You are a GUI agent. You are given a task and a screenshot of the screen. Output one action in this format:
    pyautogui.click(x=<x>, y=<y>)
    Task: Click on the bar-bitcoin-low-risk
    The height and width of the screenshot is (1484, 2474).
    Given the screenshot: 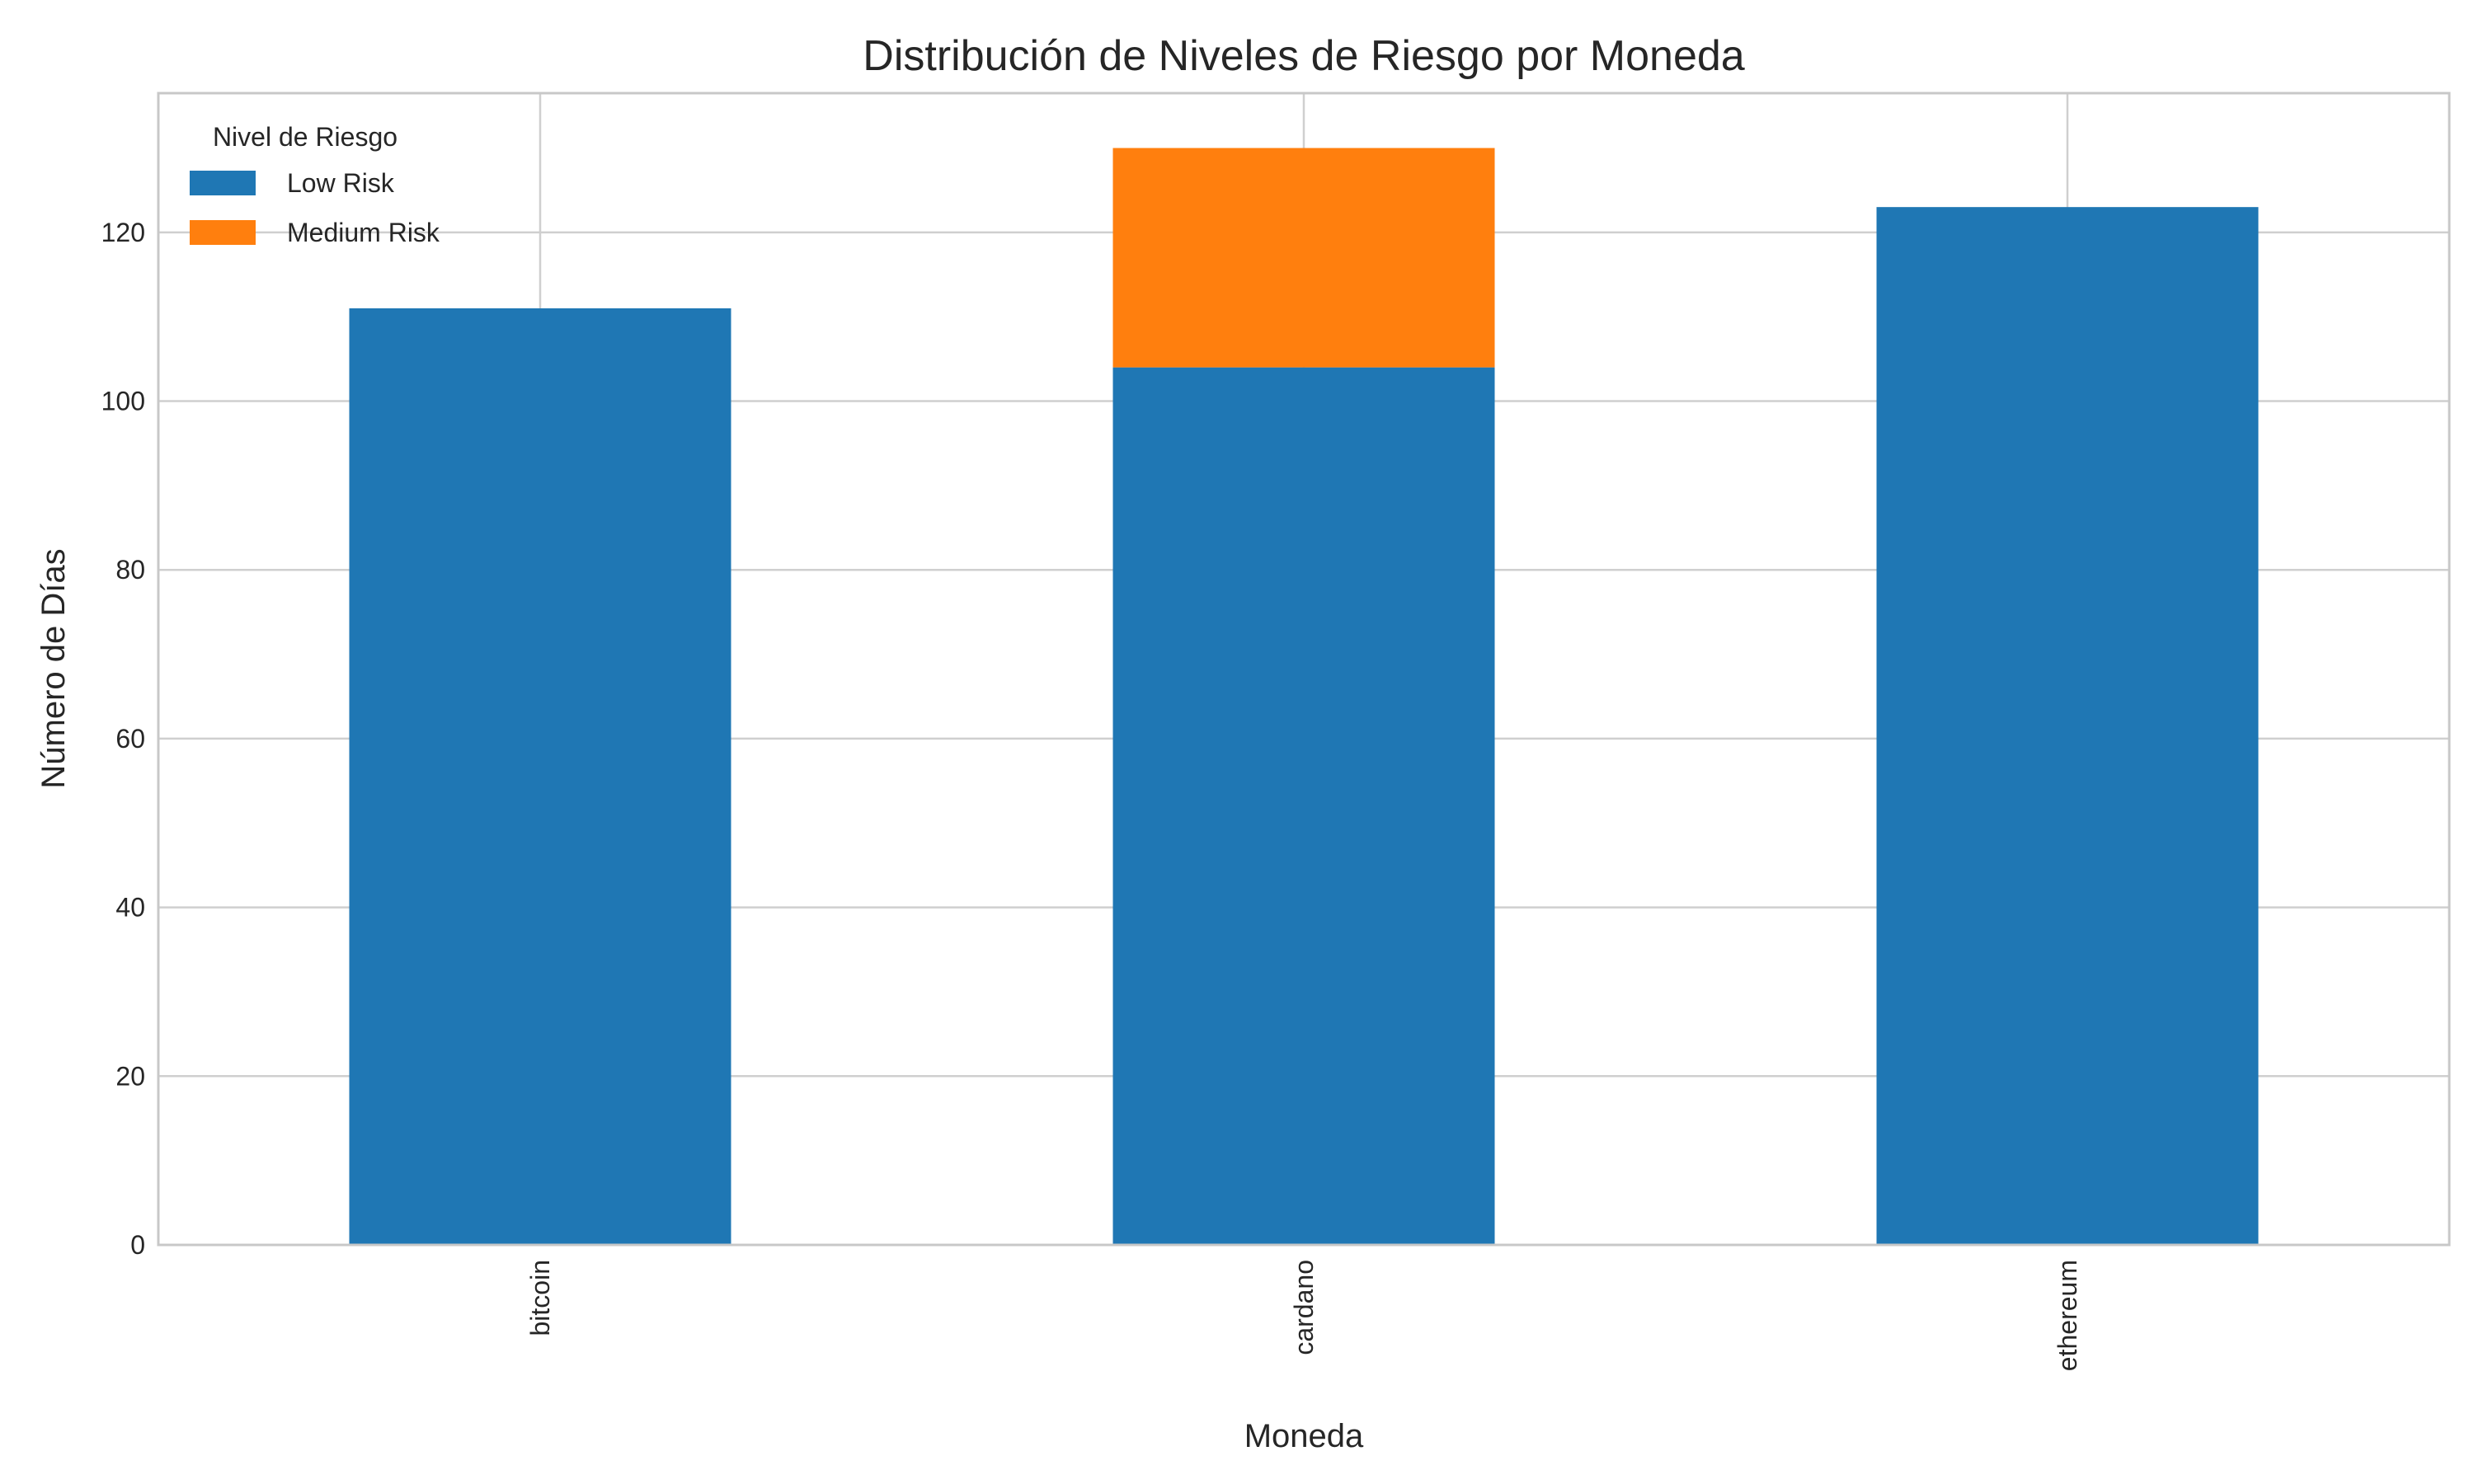 What is the action you would take?
    pyautogui.click(x=540, y=776)
    